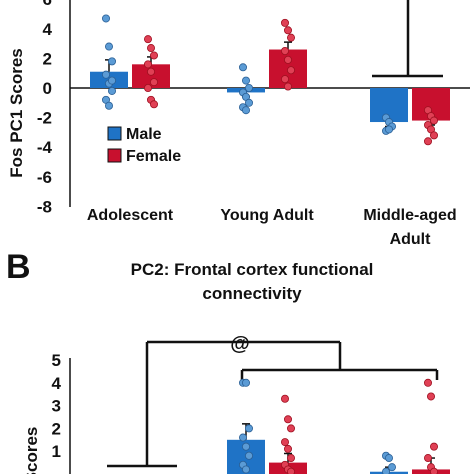  I want to click on panel-a-y-tick-label: 6, so click(47, 4).